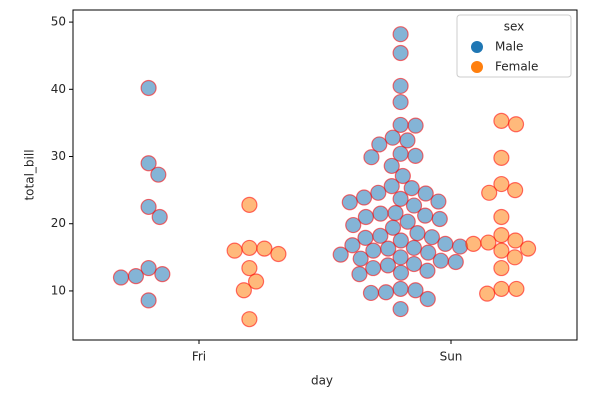 The image size is (615, 405). Describe the element at coordinates (30, 174) in the screenshot. I see `y-axis-label: total_bill` at that location.